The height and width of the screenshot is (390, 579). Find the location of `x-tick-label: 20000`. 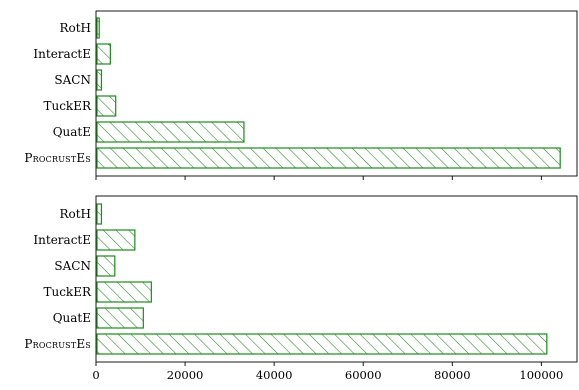

x-tick-label: 20000 is located at coordinates (185, 375).